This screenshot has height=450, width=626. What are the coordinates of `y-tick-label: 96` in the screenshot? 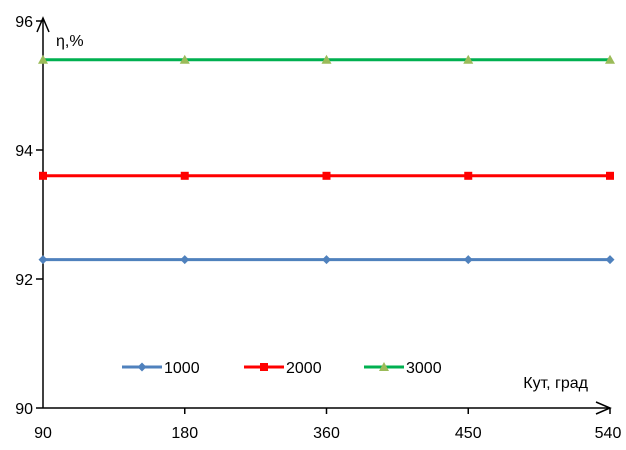 It's located at (24, 22).